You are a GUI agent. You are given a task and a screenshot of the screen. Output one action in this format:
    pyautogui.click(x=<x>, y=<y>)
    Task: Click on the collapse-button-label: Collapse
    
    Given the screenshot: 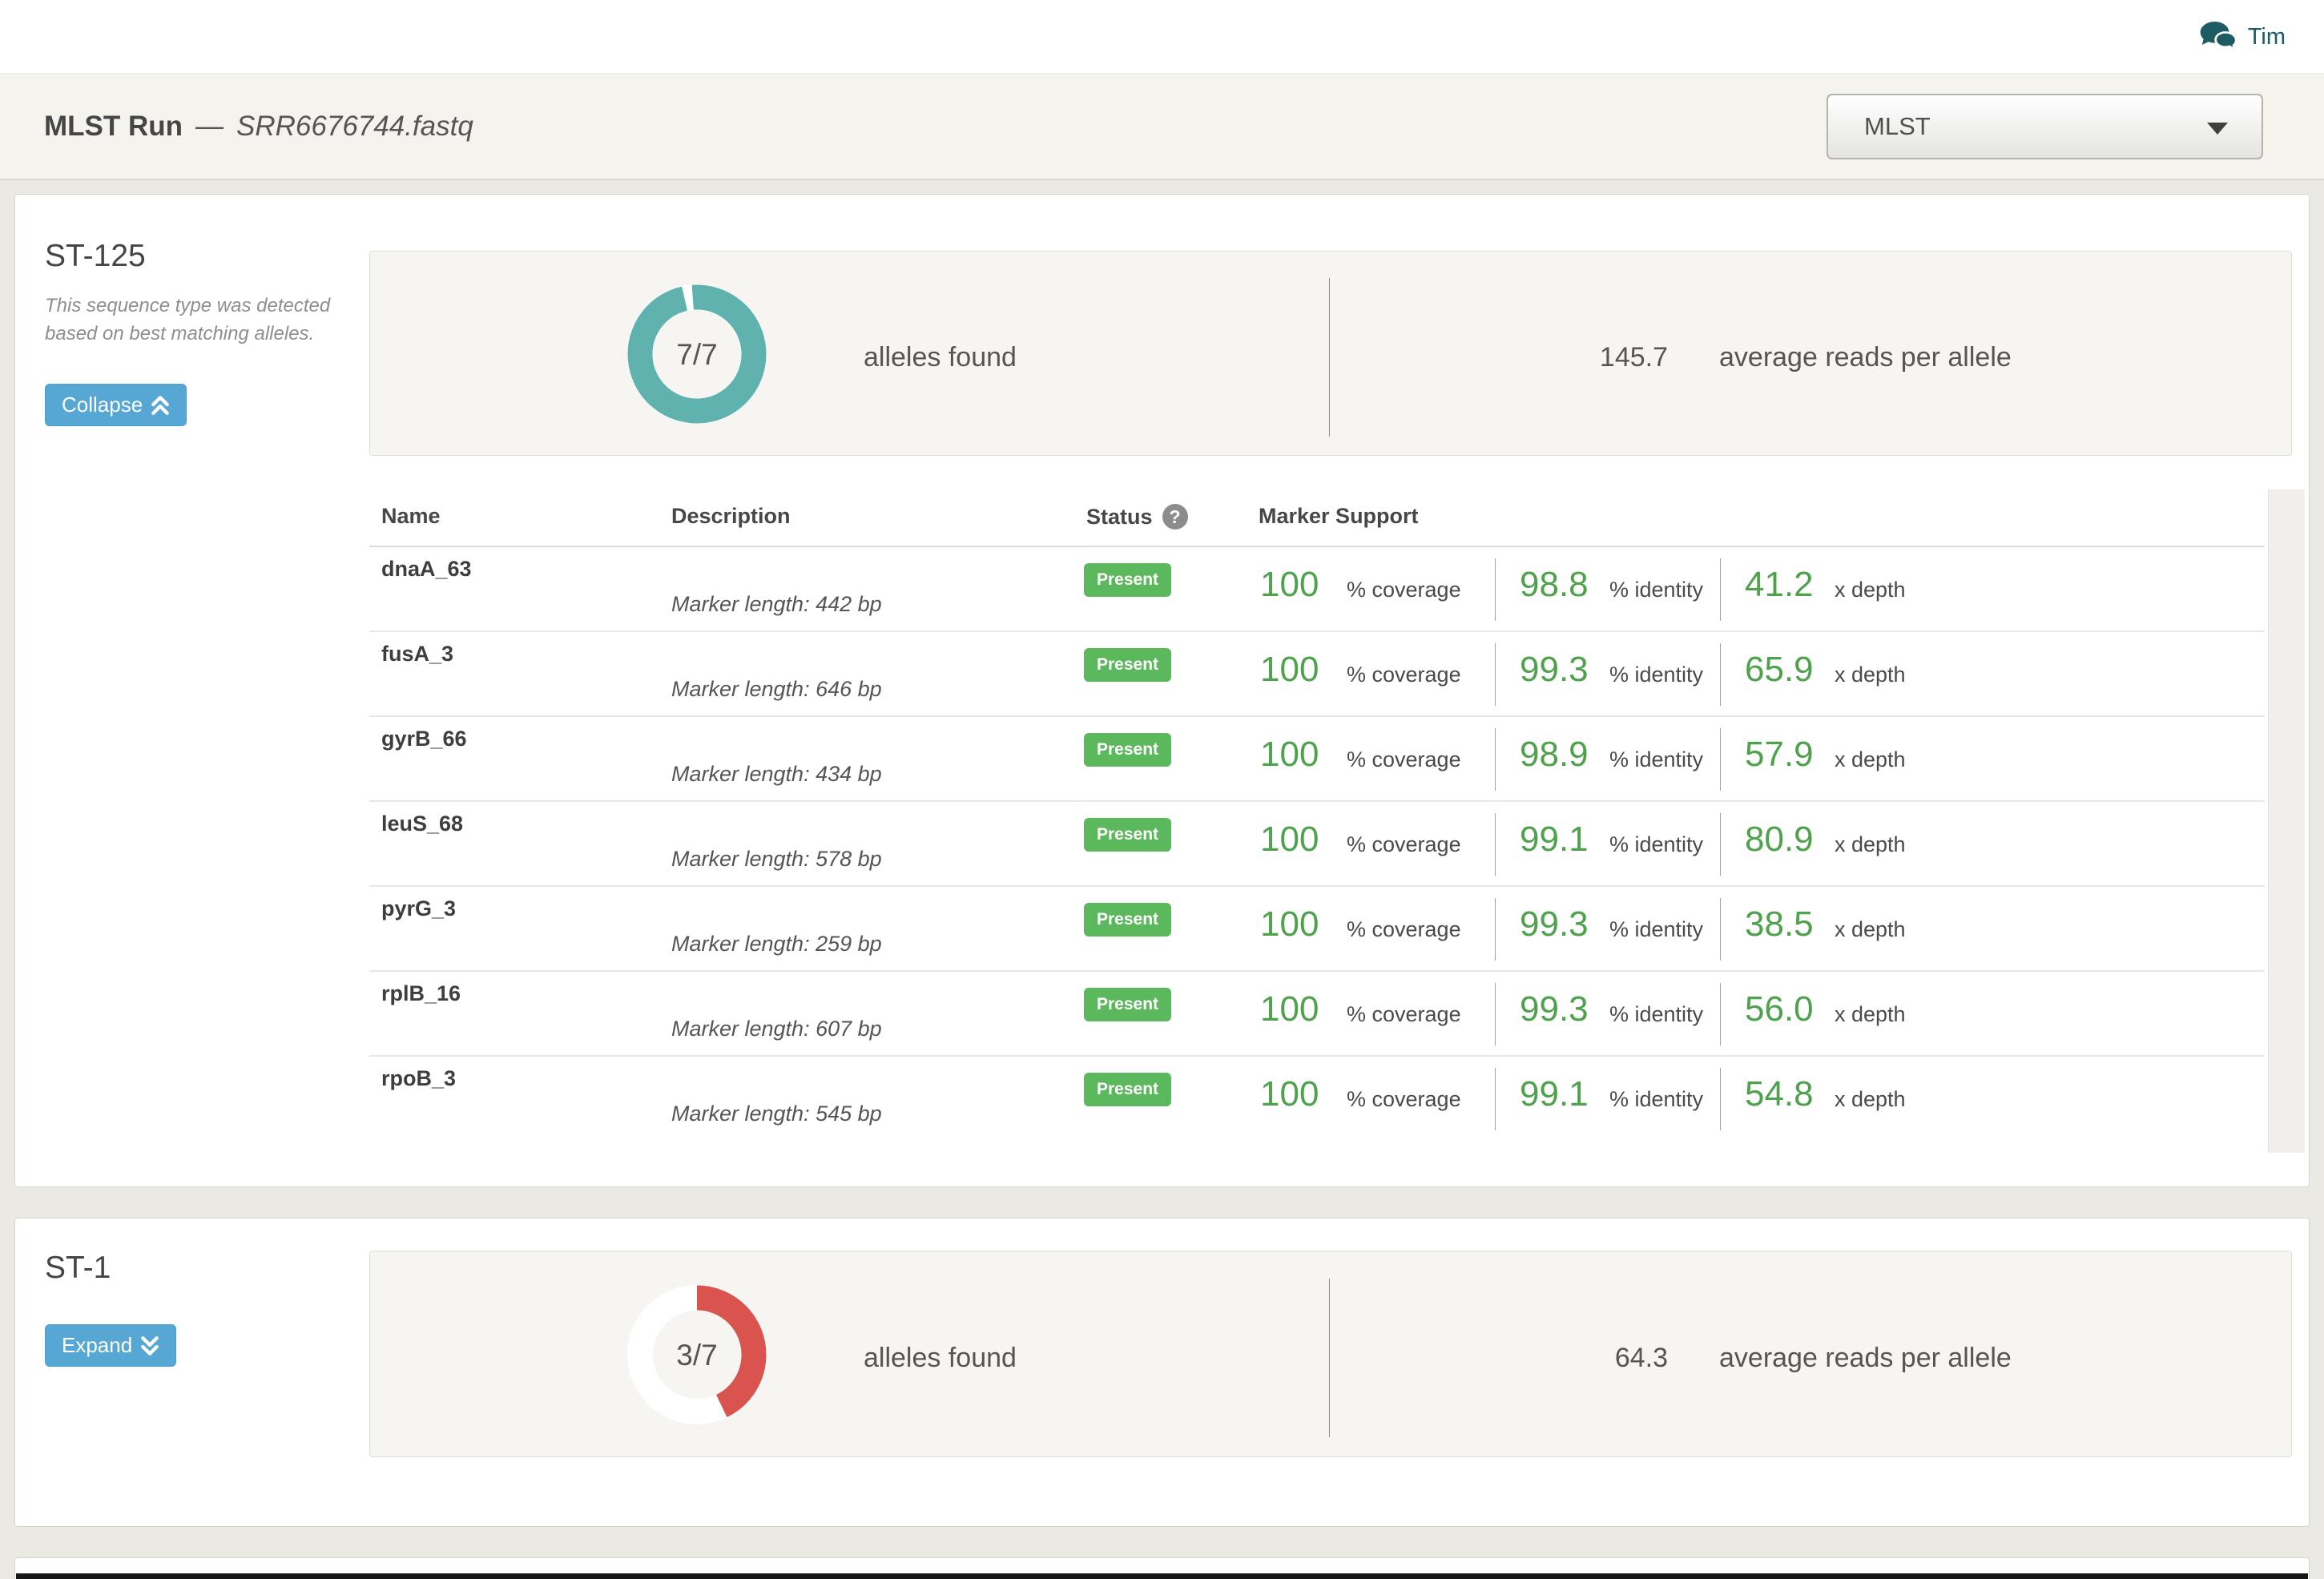 What is the action you would take?
    pyautogui.click(x=102, y=405)
    